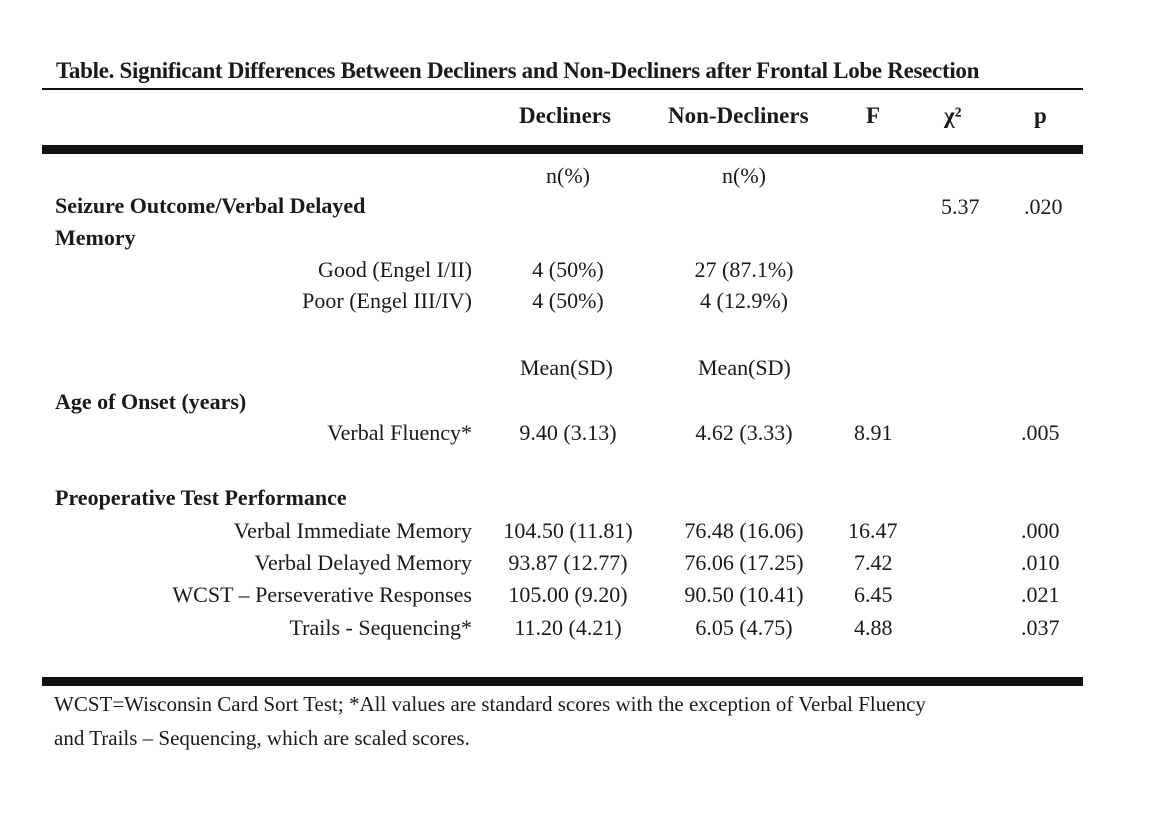  What do you see at coordinates (953, 115) in the screenshot?
I see `header-chi-square: χ²` at bounding box center [953, 115].